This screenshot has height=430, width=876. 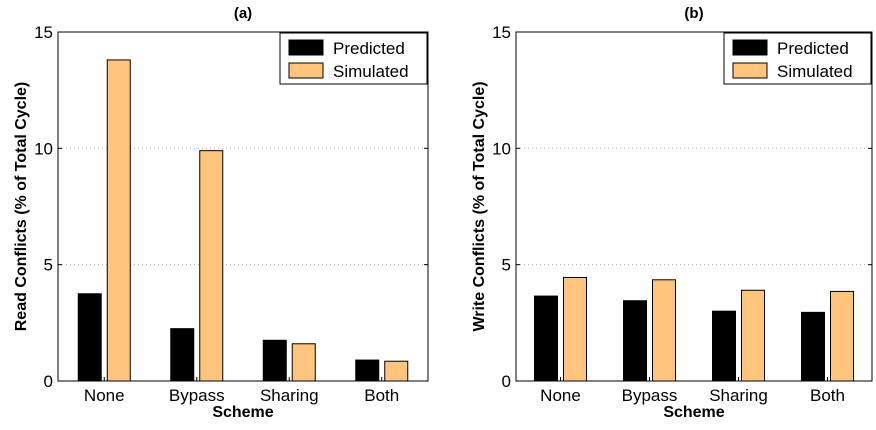 I want to click on y-axis-title: Write Conflicts (% of Total Cycle), so click(x=479, y=206).